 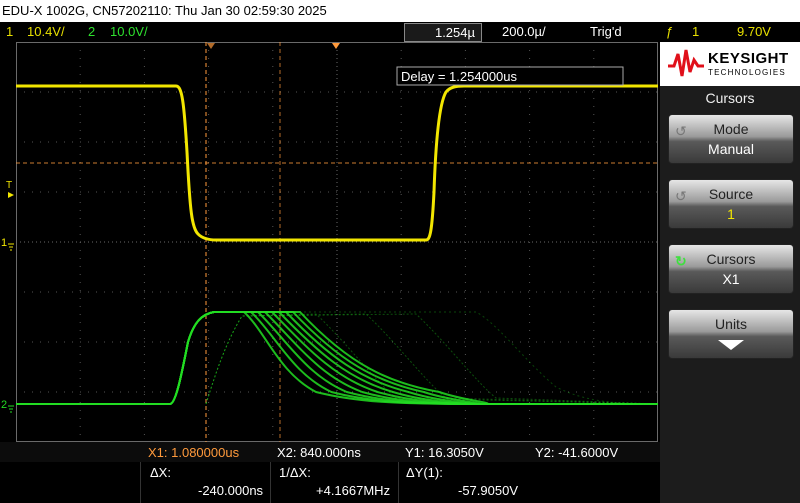 What do you see at coordinates (730, 98) in the screenshot?
I see `menu-title: Cursors` at bounding box center [730, 98].